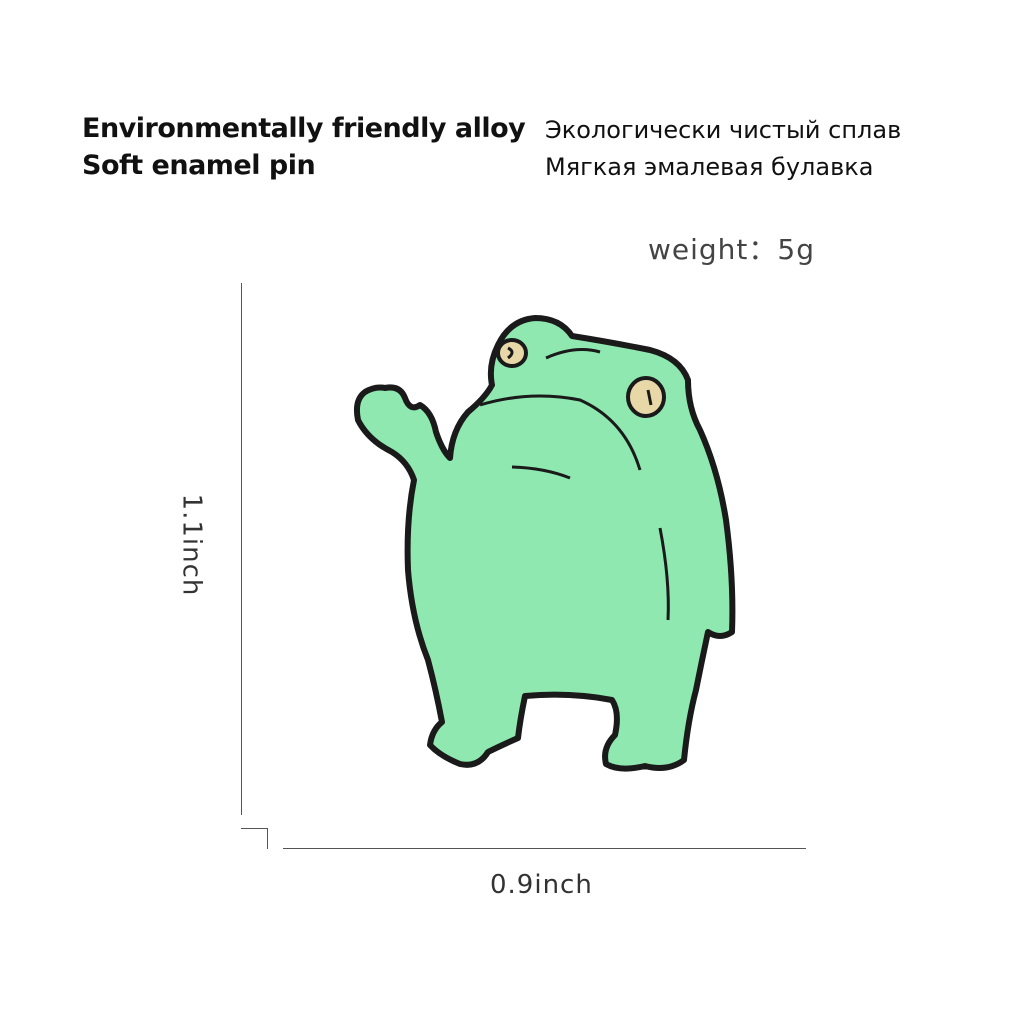 The image size is (1024, 1024). I want to click on brow-line, so click(573, 354).